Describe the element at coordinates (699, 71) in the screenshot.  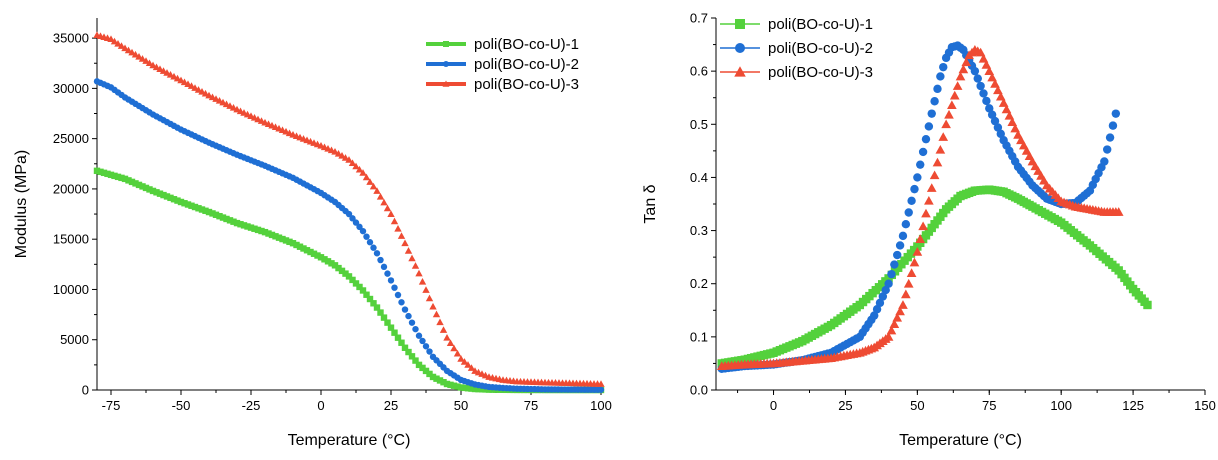
I see `y-tick-label: 0.6` at that location.